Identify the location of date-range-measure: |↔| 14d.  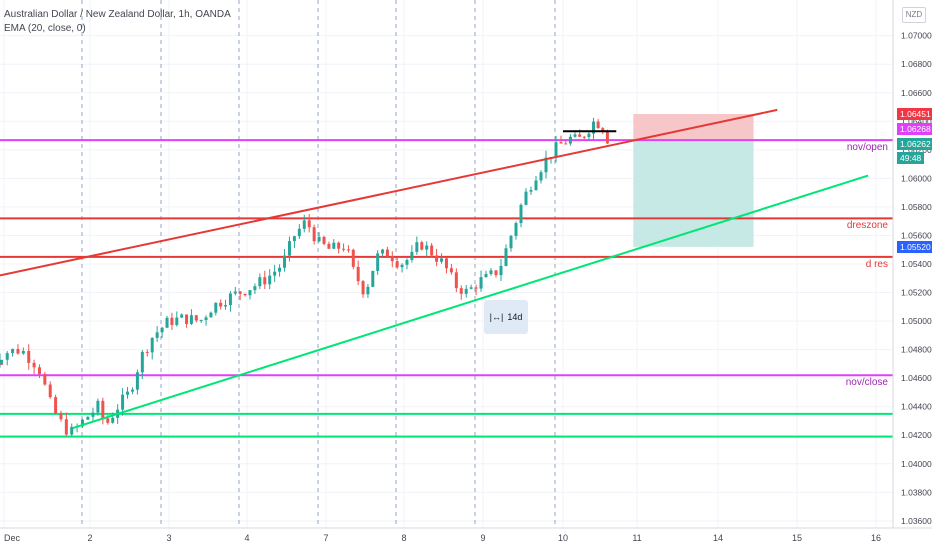
(506, 317).